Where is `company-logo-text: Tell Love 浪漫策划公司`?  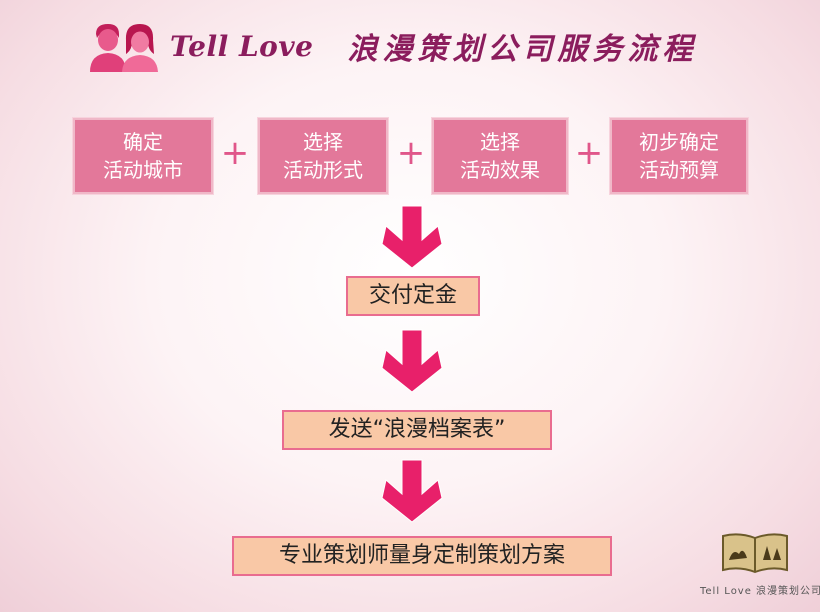
company-logo-text: Tell Love 浪漫策划公司 is located at coordinates (760, 591).